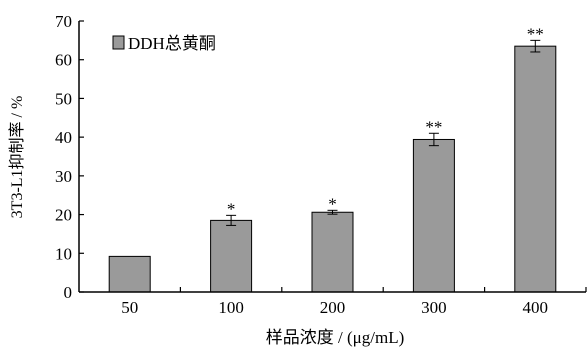  Describe the element at coordinates (536, 307) in the screenshot. I see `x-tick-label: 400` at that location.